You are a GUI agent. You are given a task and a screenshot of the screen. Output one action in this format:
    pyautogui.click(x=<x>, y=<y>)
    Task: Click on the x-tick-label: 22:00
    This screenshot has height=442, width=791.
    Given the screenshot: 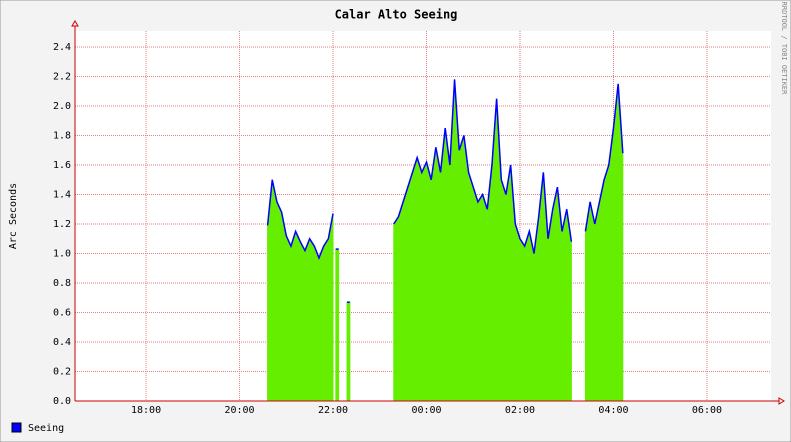 What is the action you would take?
    pyautogui.click(x=333, y=410)
    